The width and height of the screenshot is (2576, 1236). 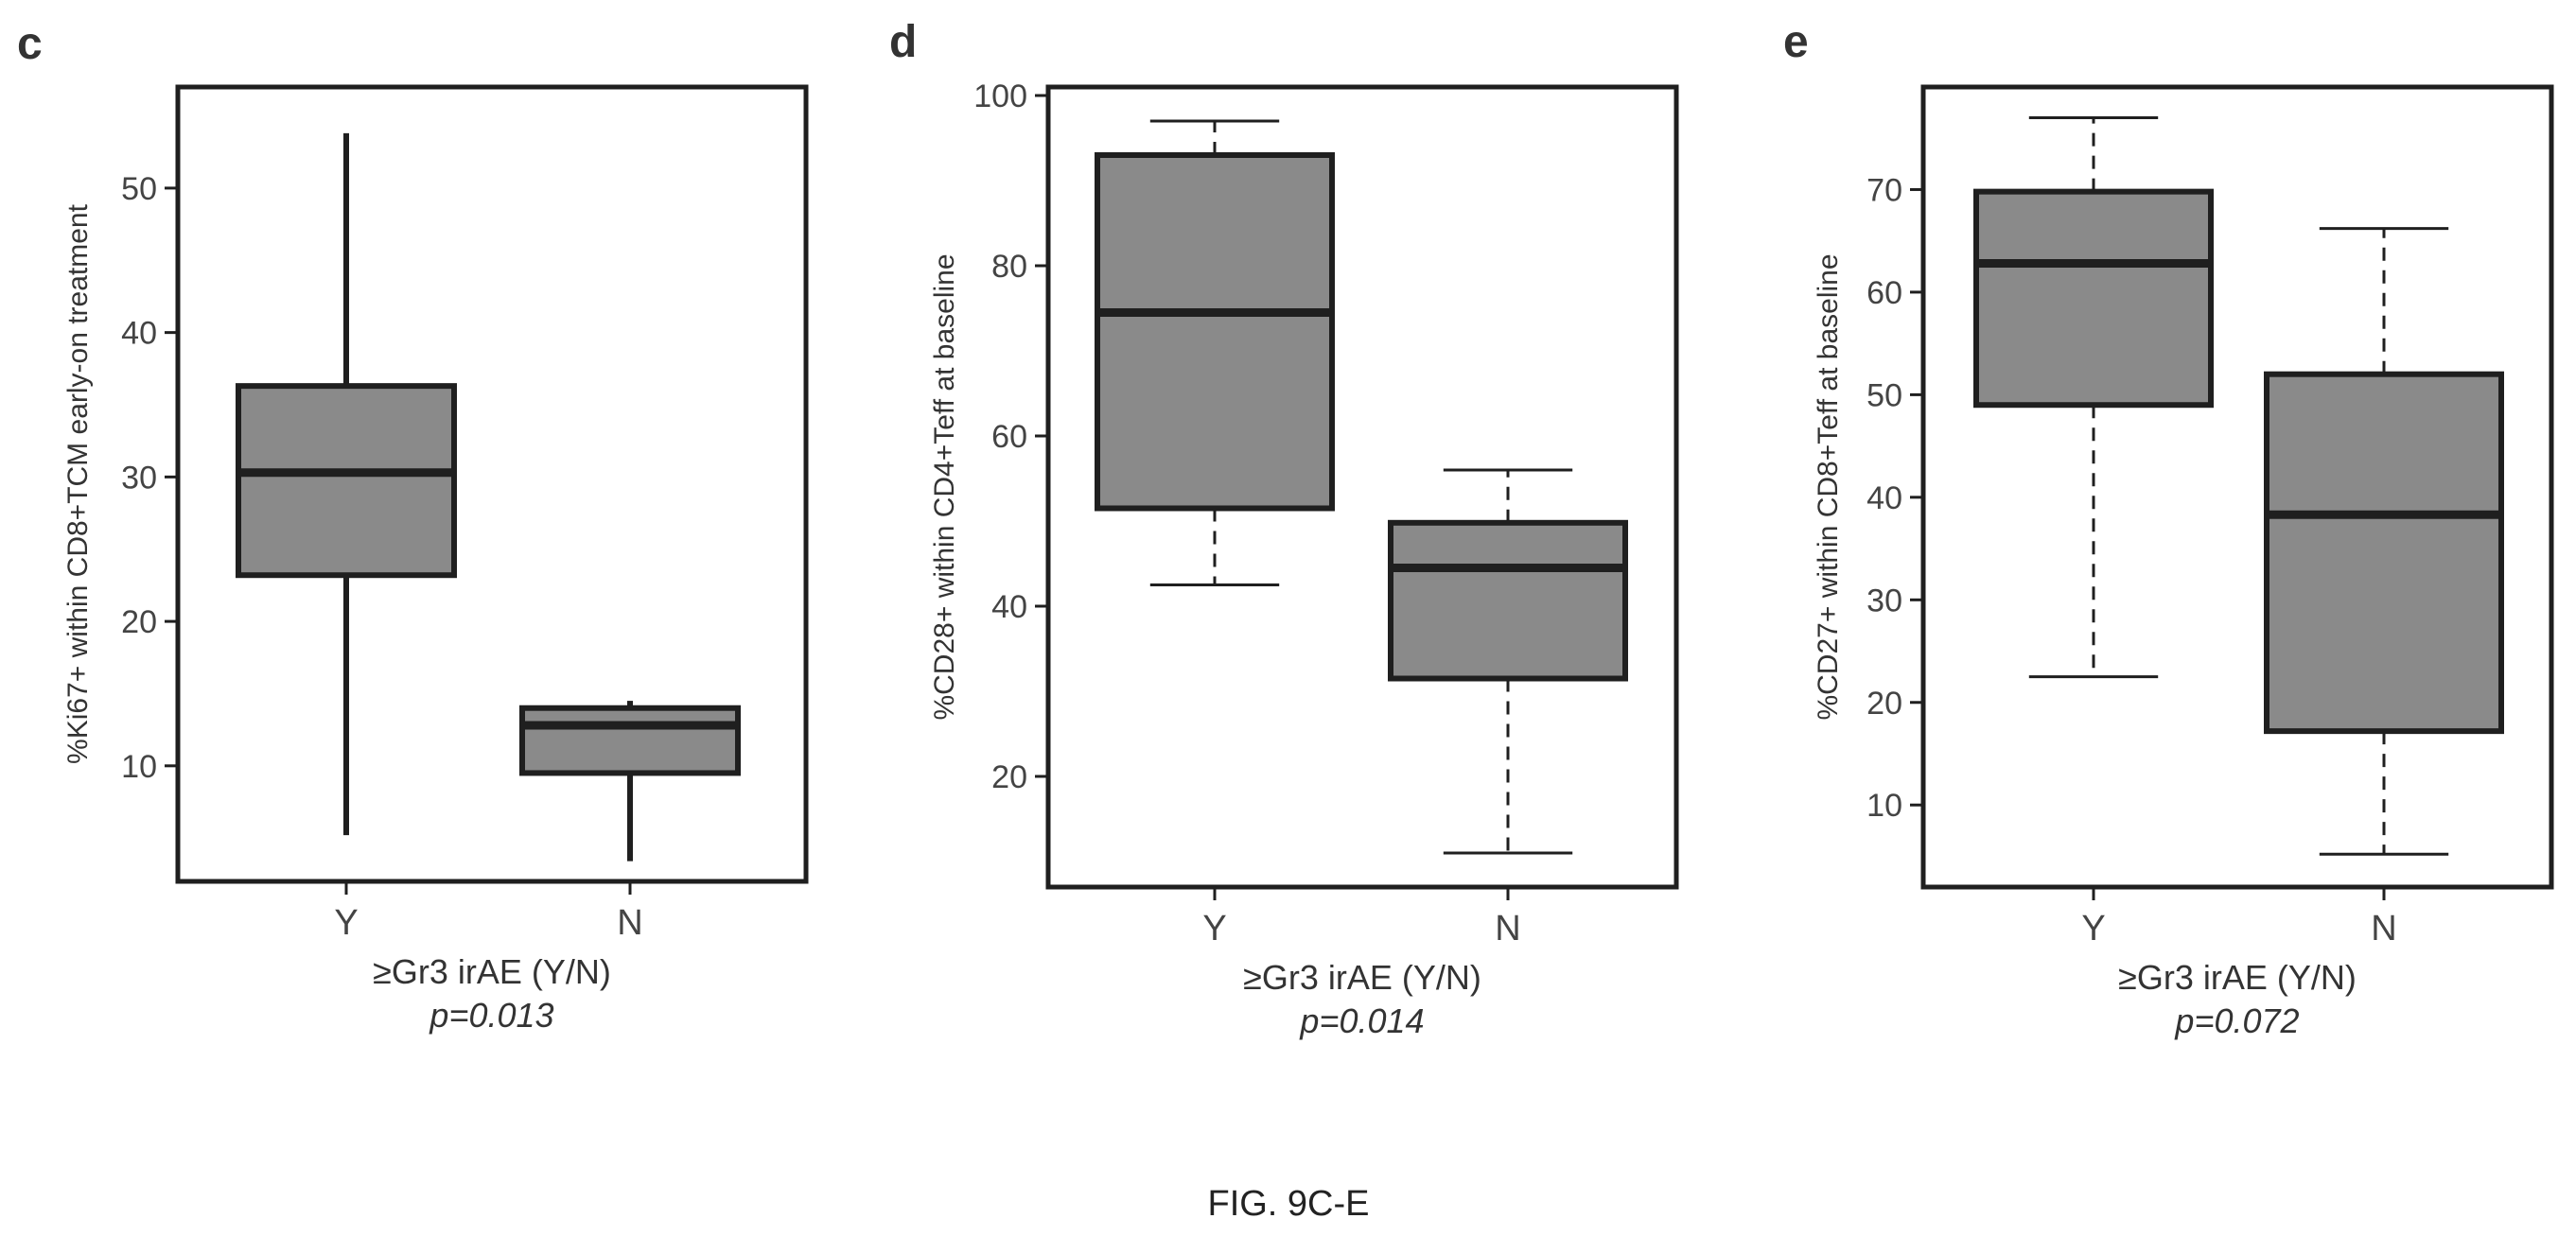 I want to click on y-tick-label: 80, so click(x=1009, y=267).